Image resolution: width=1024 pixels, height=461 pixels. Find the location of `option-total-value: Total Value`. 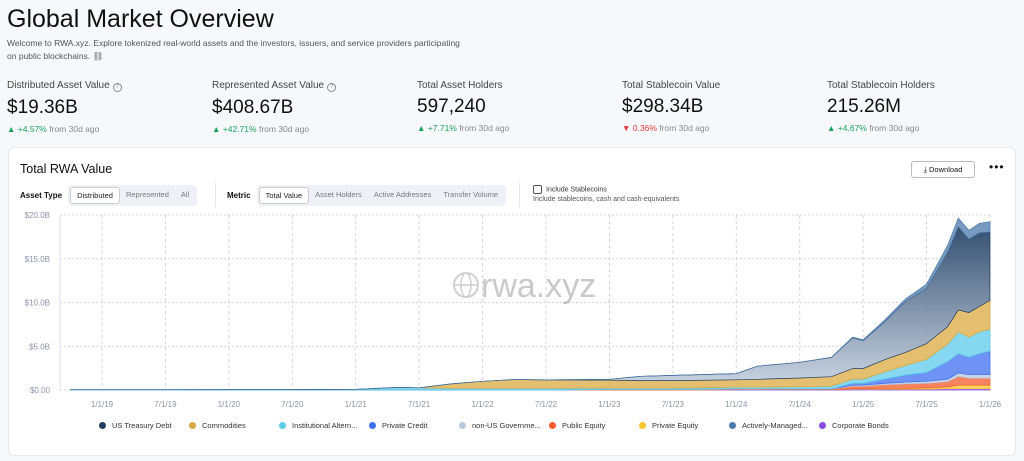

option-total-value: Total Value is located at coordinates (284, 195).